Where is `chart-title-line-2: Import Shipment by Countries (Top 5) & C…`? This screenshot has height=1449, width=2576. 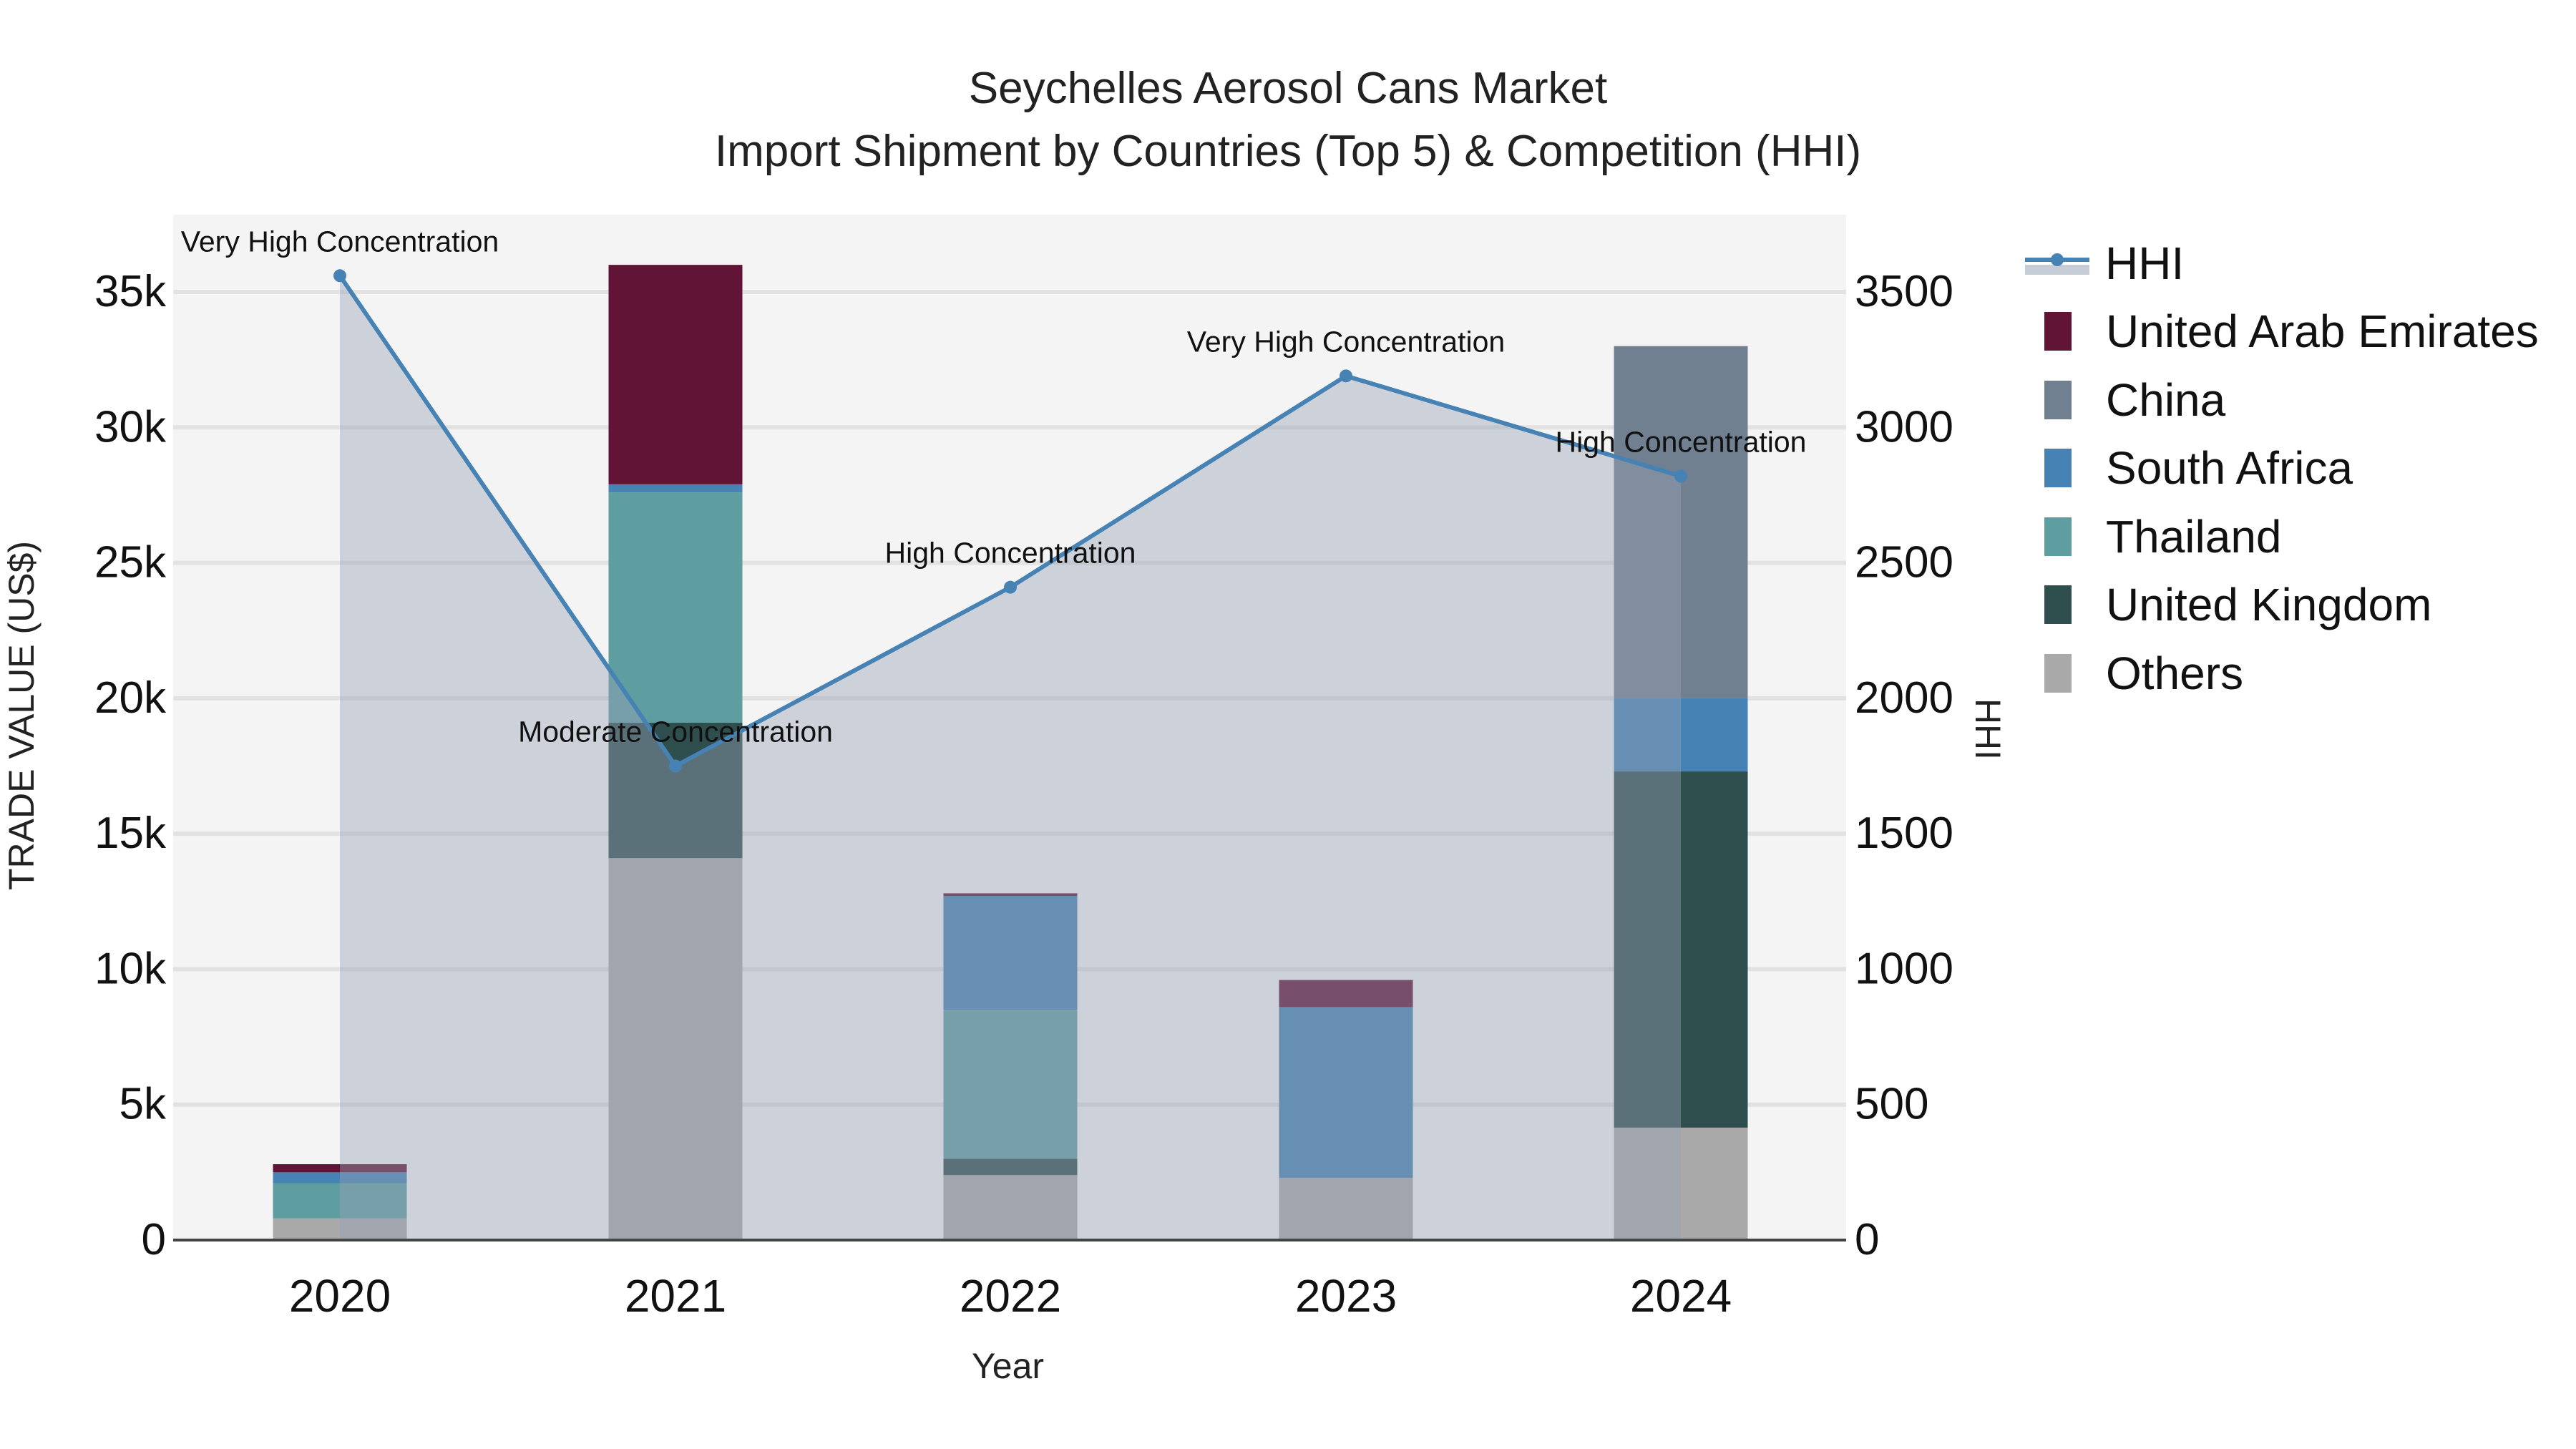 chart-title-line-2: Import Shipment by Countries (Top 5) & C… is located at coordinates (1288, 151).